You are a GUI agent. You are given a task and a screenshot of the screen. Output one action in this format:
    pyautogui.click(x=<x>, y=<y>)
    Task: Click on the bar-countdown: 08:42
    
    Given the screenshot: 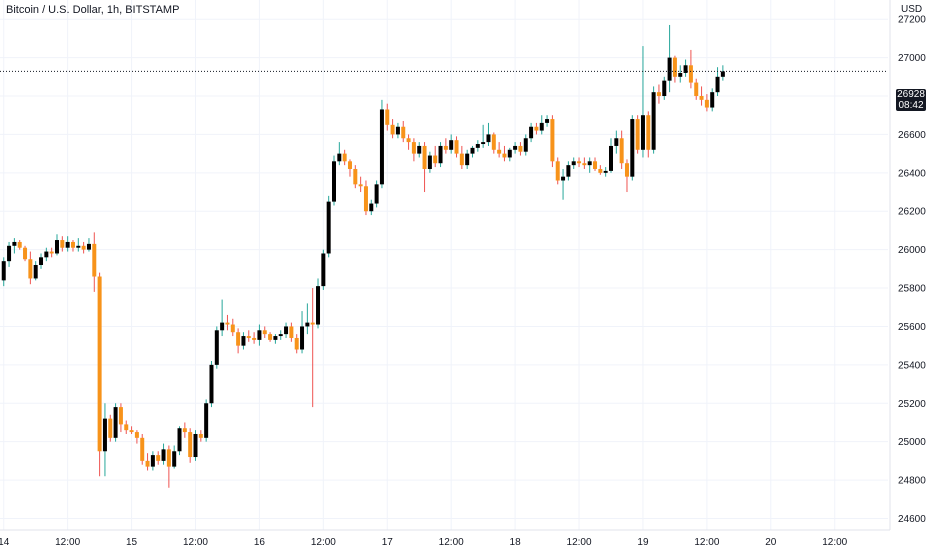 What is the action you would take?
    pyautogui.click(x=911, y=105)
    